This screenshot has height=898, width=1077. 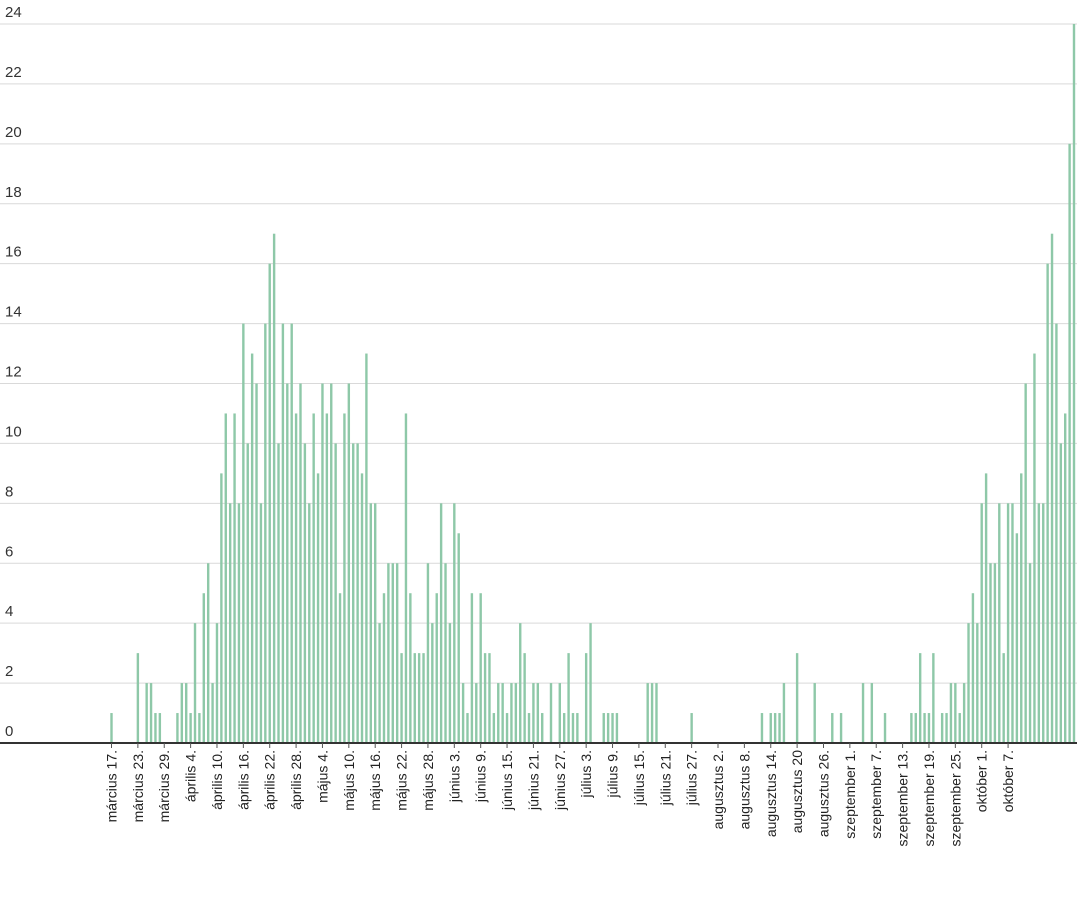 I want to click on x-tick-label: szeptember 1., so click(x=850, y=794).